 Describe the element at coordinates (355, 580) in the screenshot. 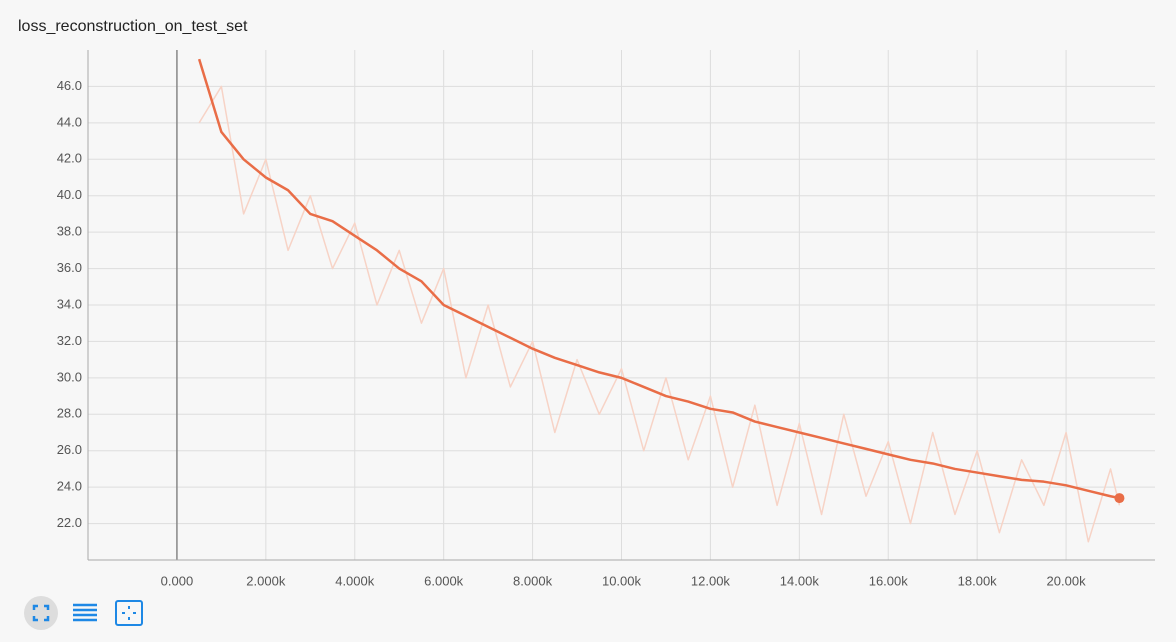

I see `x-tick-label: 4.000k` at that location.